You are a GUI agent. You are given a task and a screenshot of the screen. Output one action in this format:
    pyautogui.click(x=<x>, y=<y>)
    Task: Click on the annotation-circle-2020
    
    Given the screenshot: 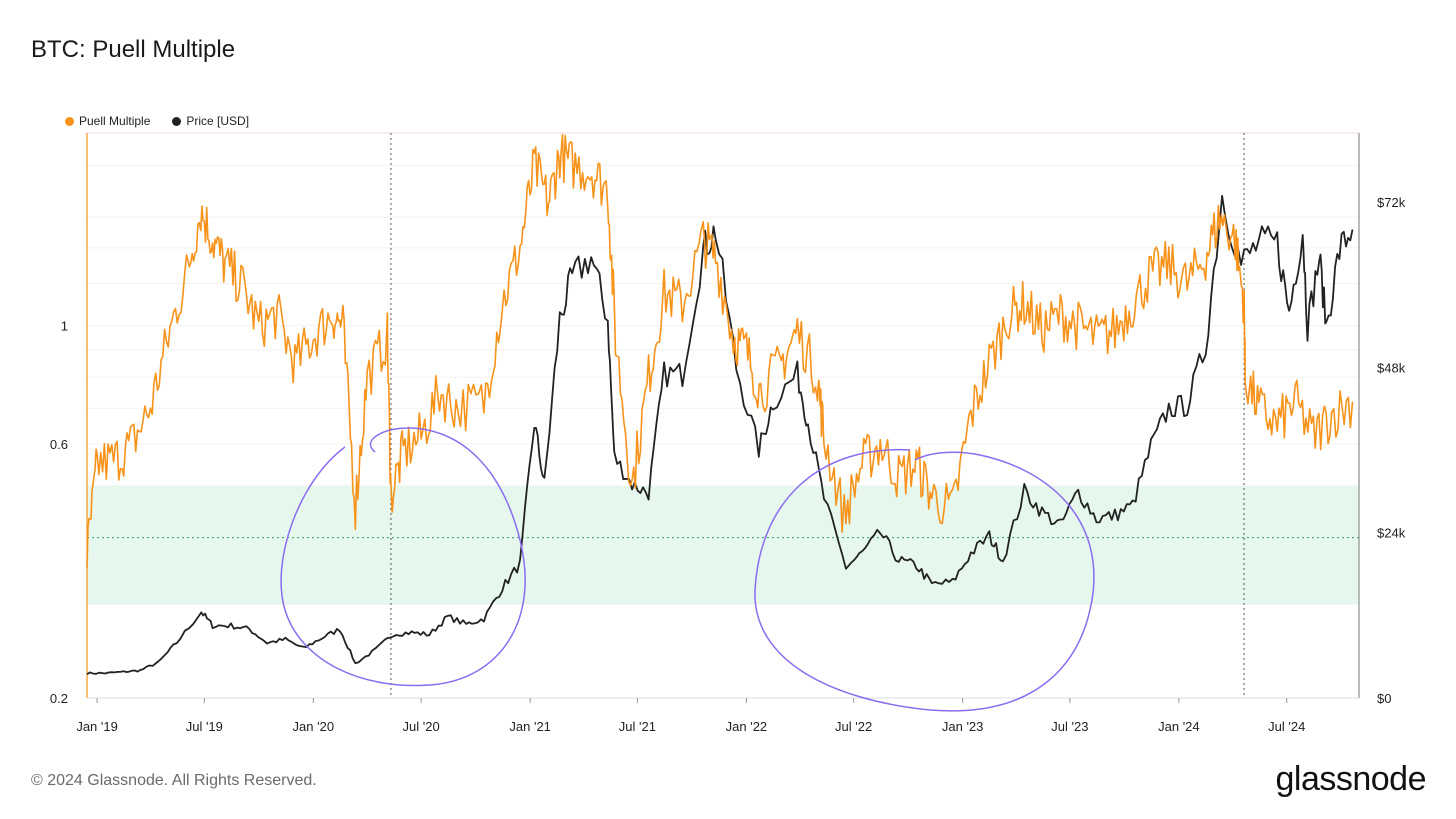 What is the action you would take?
    pyautogui.click(x=403, y=557)
    